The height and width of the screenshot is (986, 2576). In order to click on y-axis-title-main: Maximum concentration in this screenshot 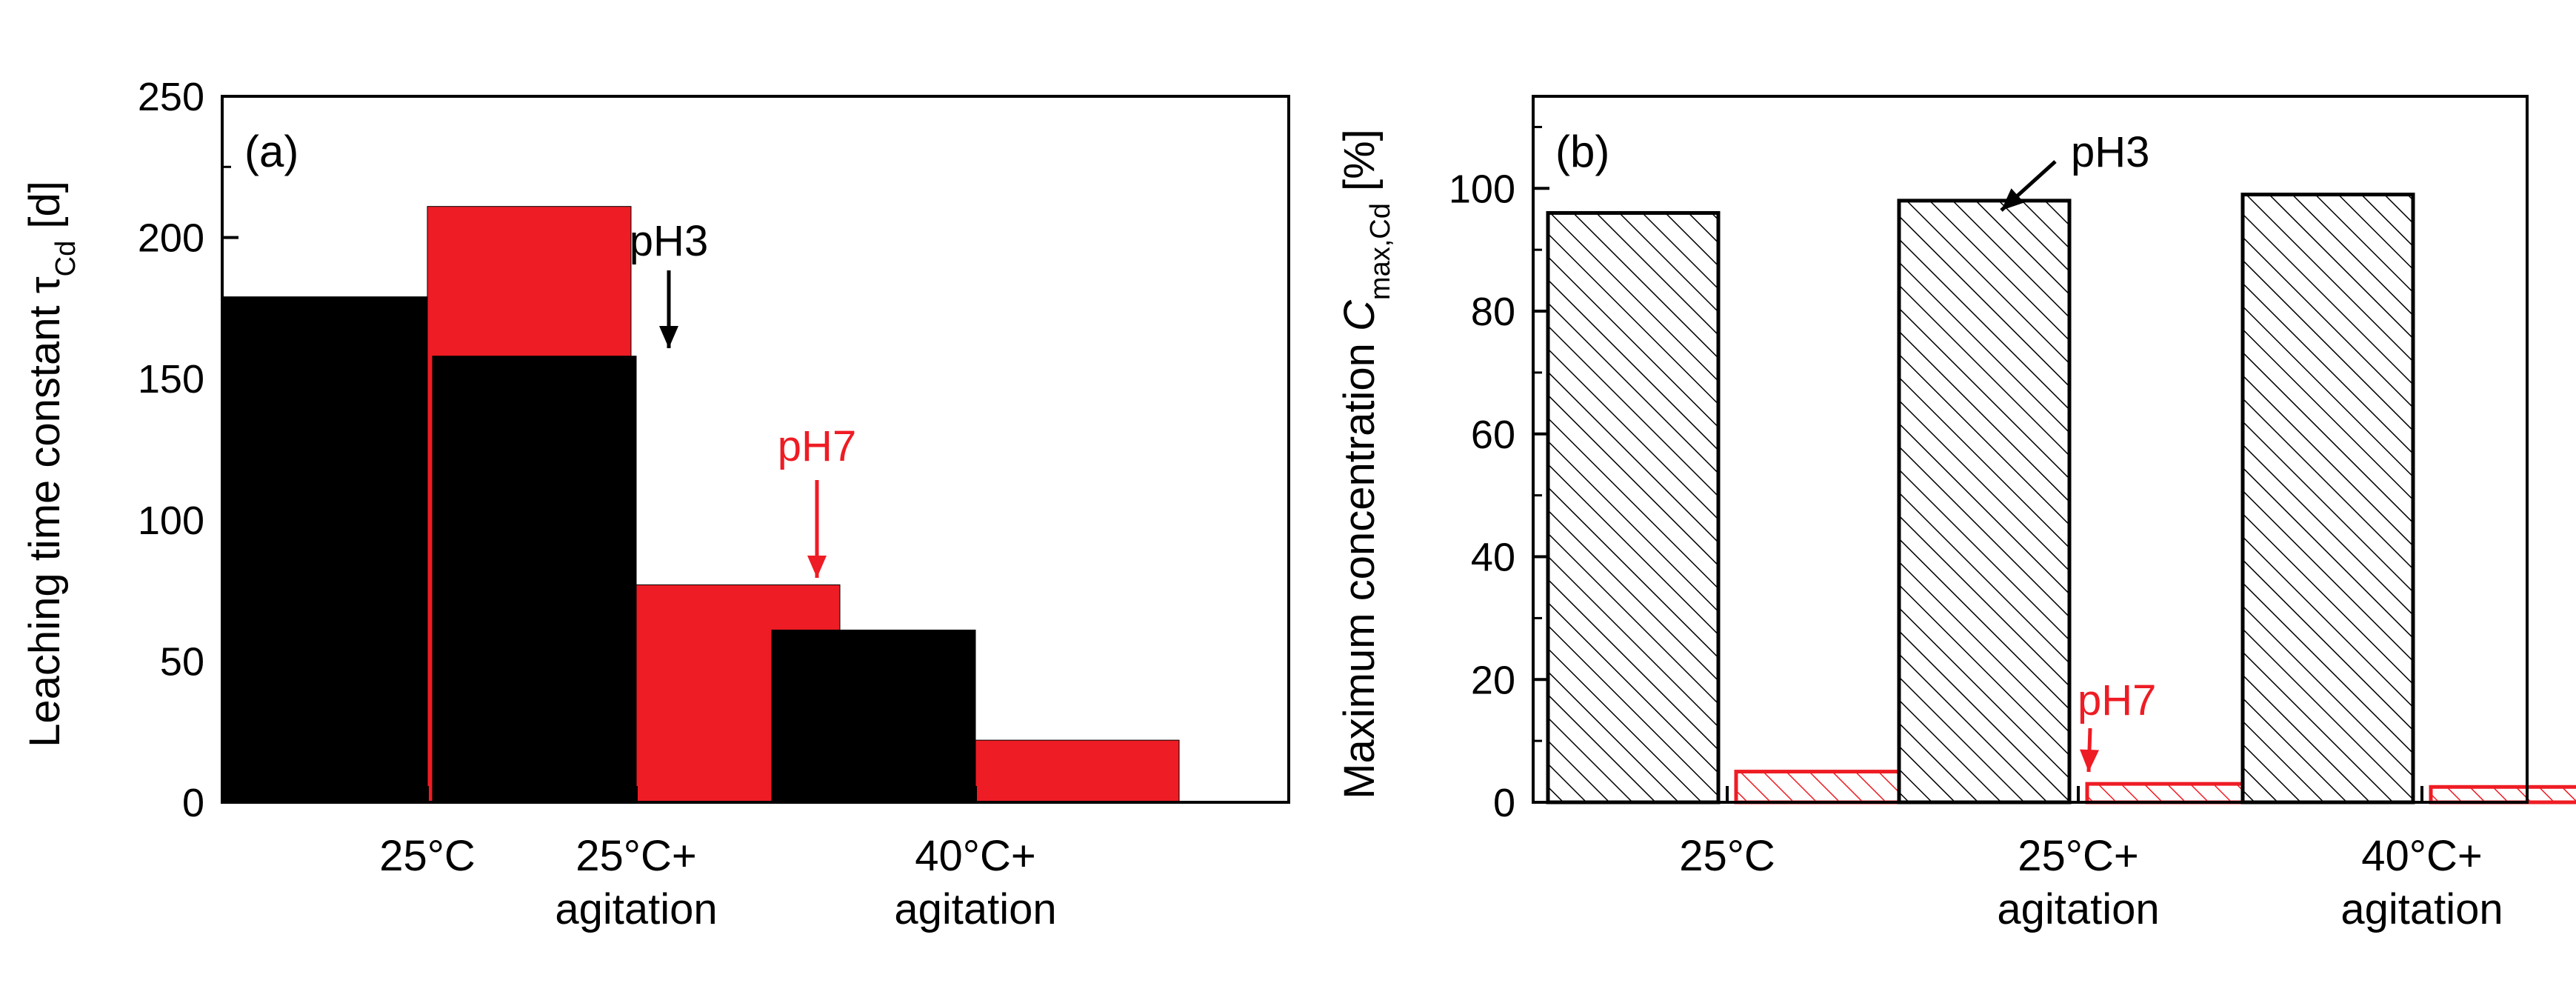, I will do `click(1359, 565)`.